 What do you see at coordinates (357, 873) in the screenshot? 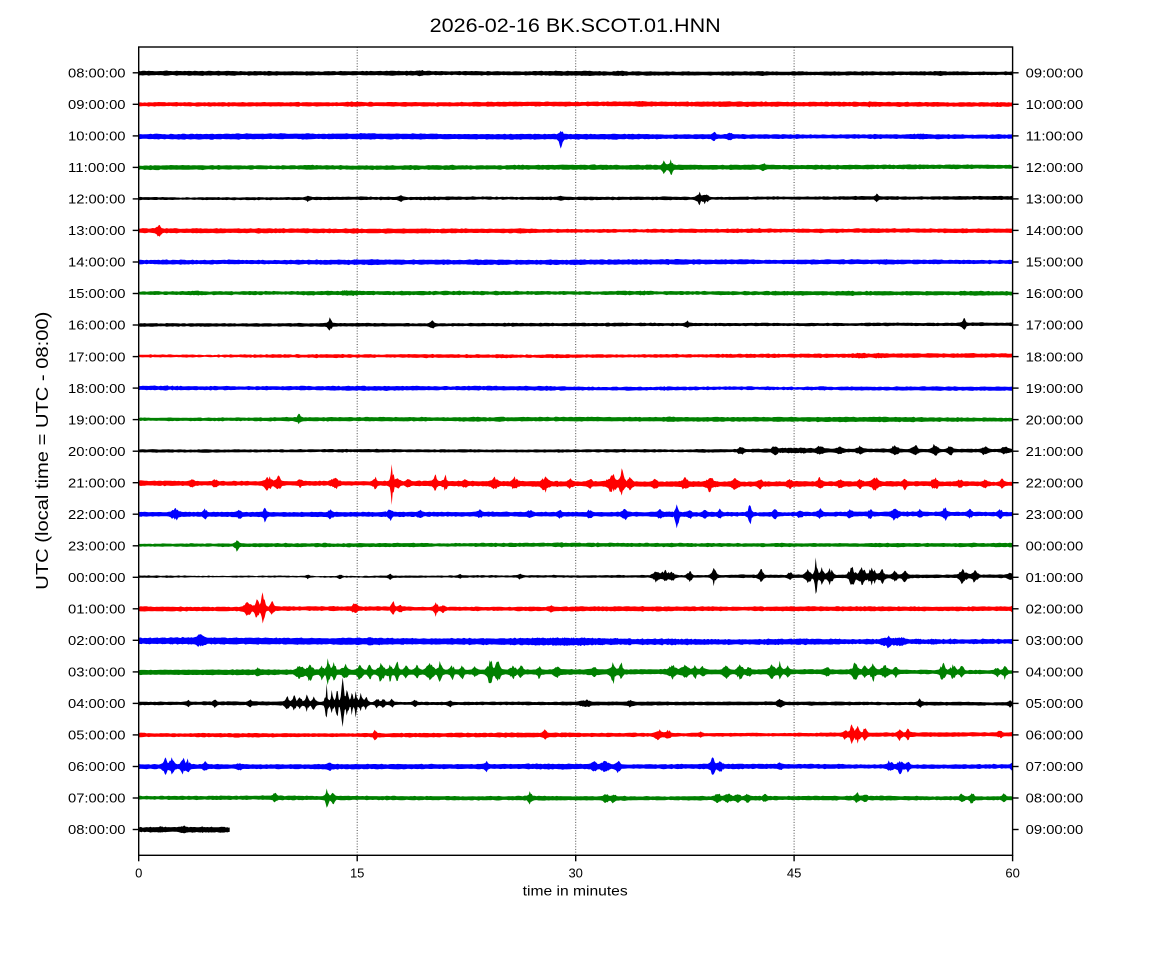
I see `svg-text: 15` at bounding box center [357, 873].